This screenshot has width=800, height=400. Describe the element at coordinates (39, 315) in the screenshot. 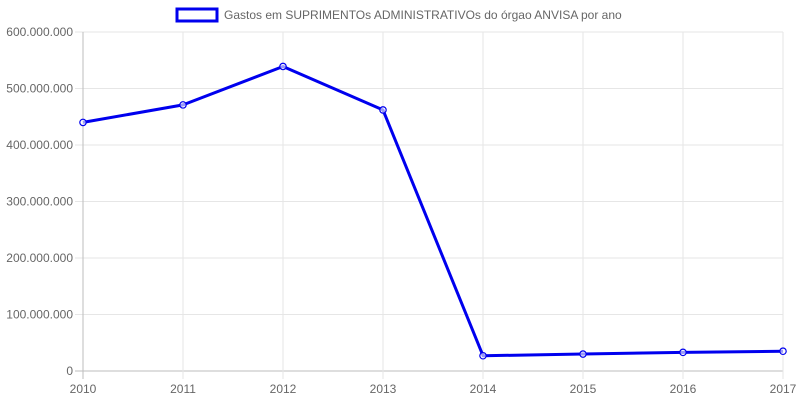

I see `y-tick-label: 100.000.000` at that location.